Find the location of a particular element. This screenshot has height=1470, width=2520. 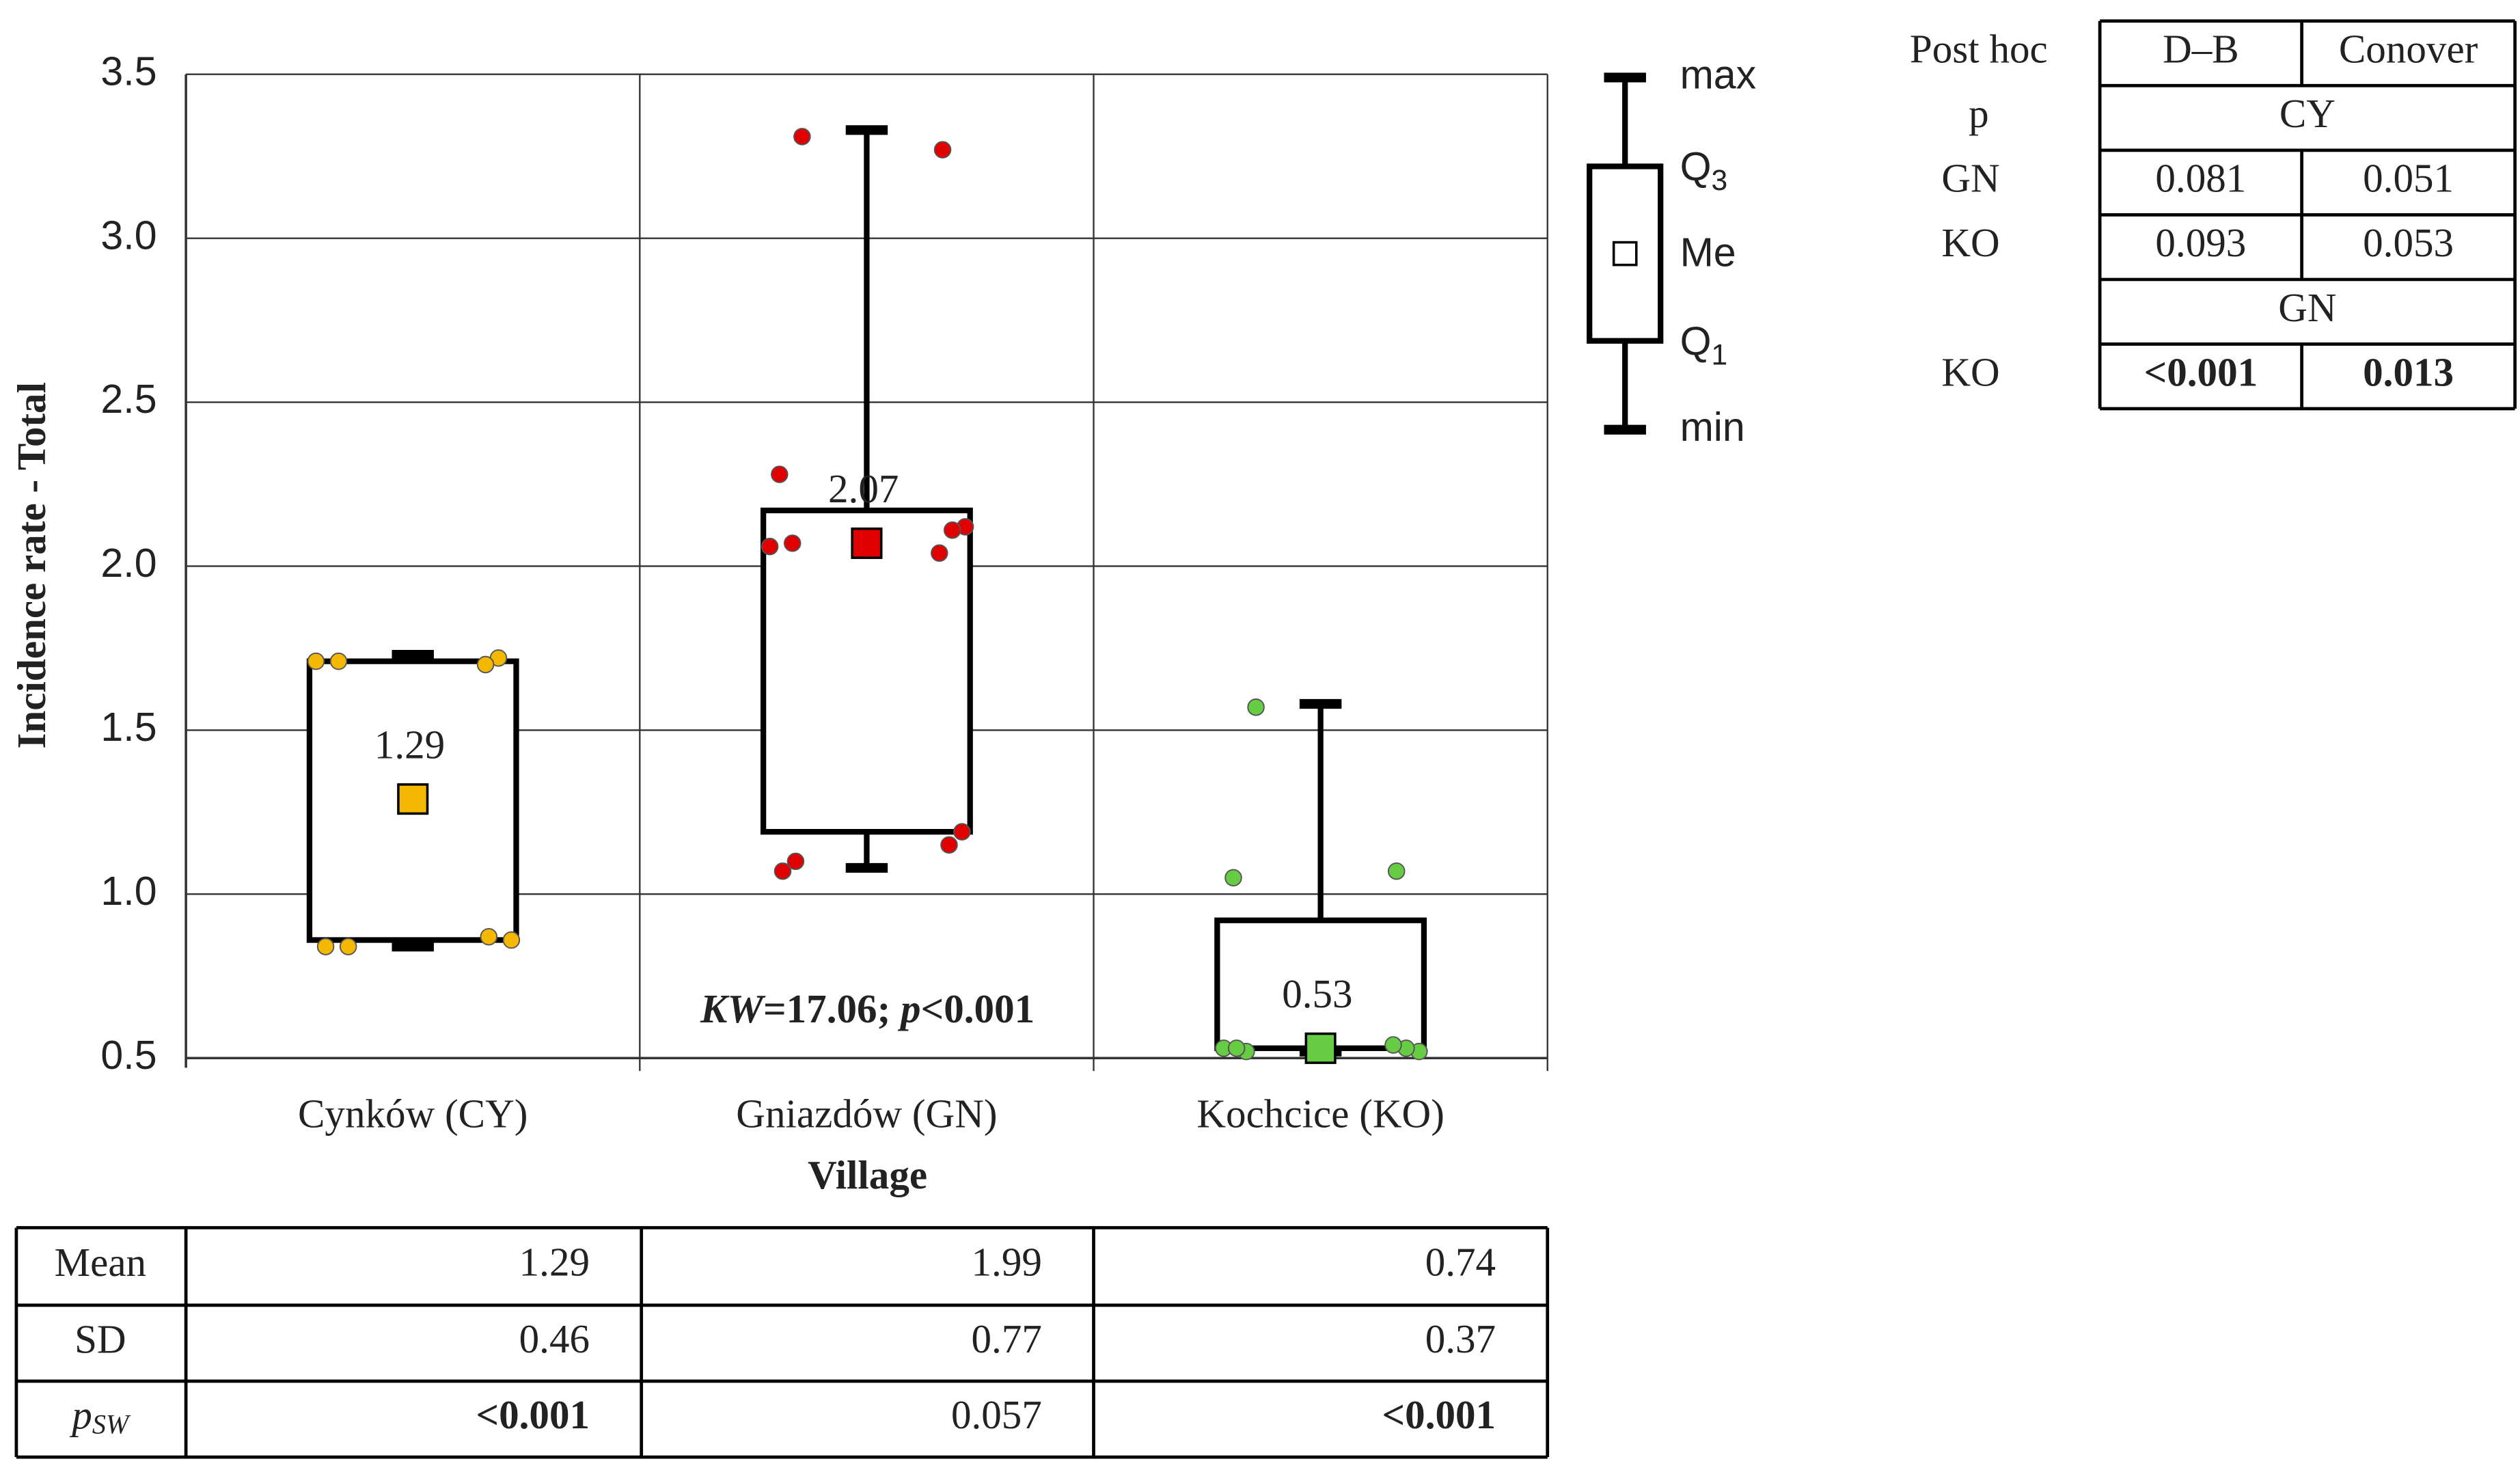

legend-main: Me is located at coordinates (1708, 252).